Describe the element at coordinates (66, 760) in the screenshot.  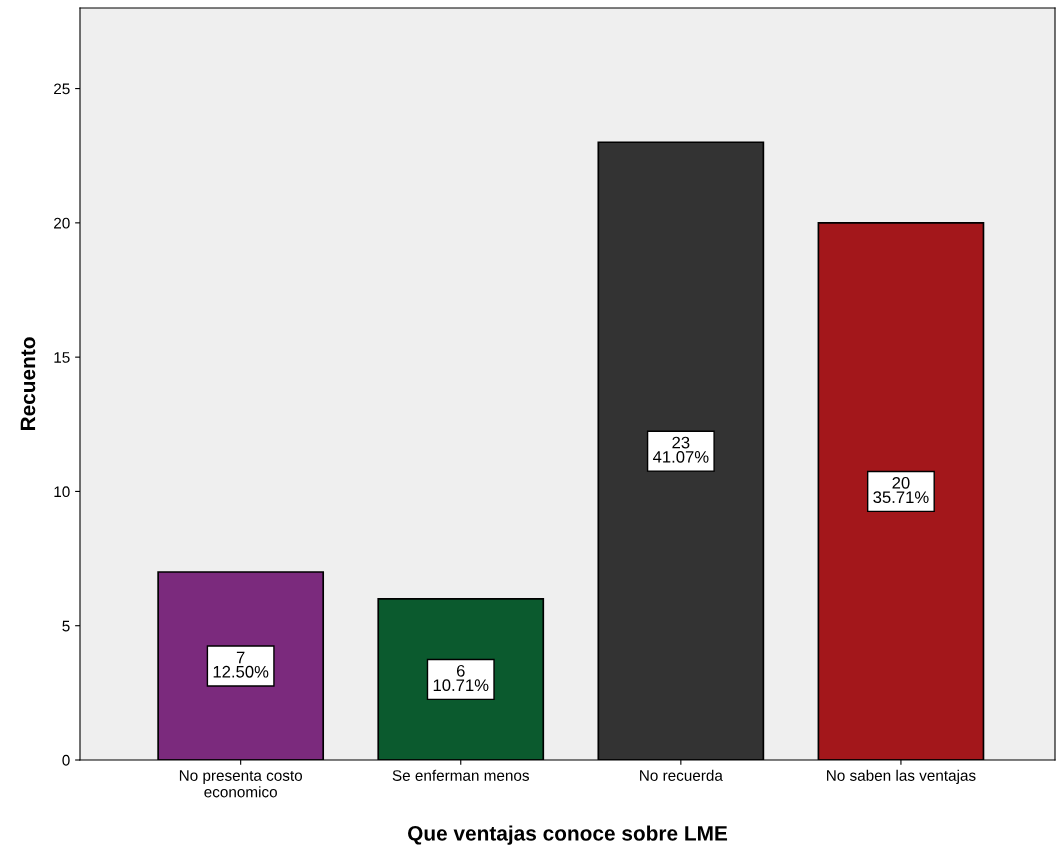
I see `y-tick-label: 0` at that location.